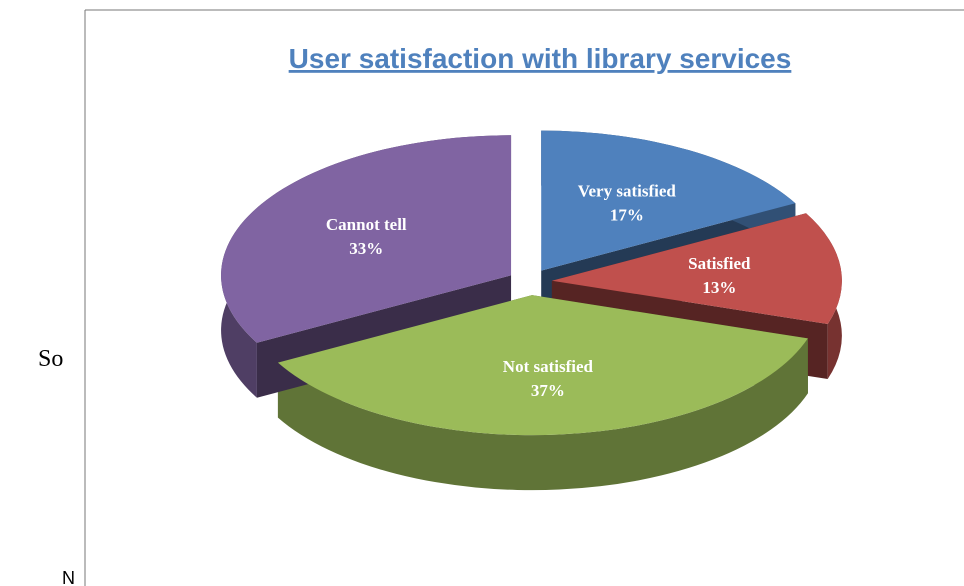 This screenshot has width=964, height=586. What do you see at coordinates (366, 224) in the screenshot?
I see `slice-label: Cannot tell` at bounding box center [366, 224].